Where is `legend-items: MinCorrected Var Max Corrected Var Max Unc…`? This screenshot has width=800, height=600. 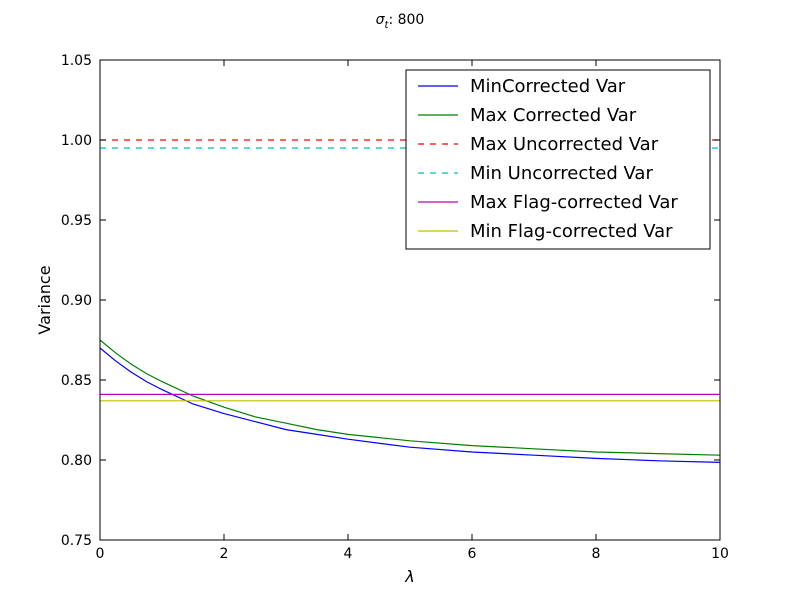
legend-items: MinCorrected Var Max Corrected Var Max Unc… is located at coordinates (548, 159).